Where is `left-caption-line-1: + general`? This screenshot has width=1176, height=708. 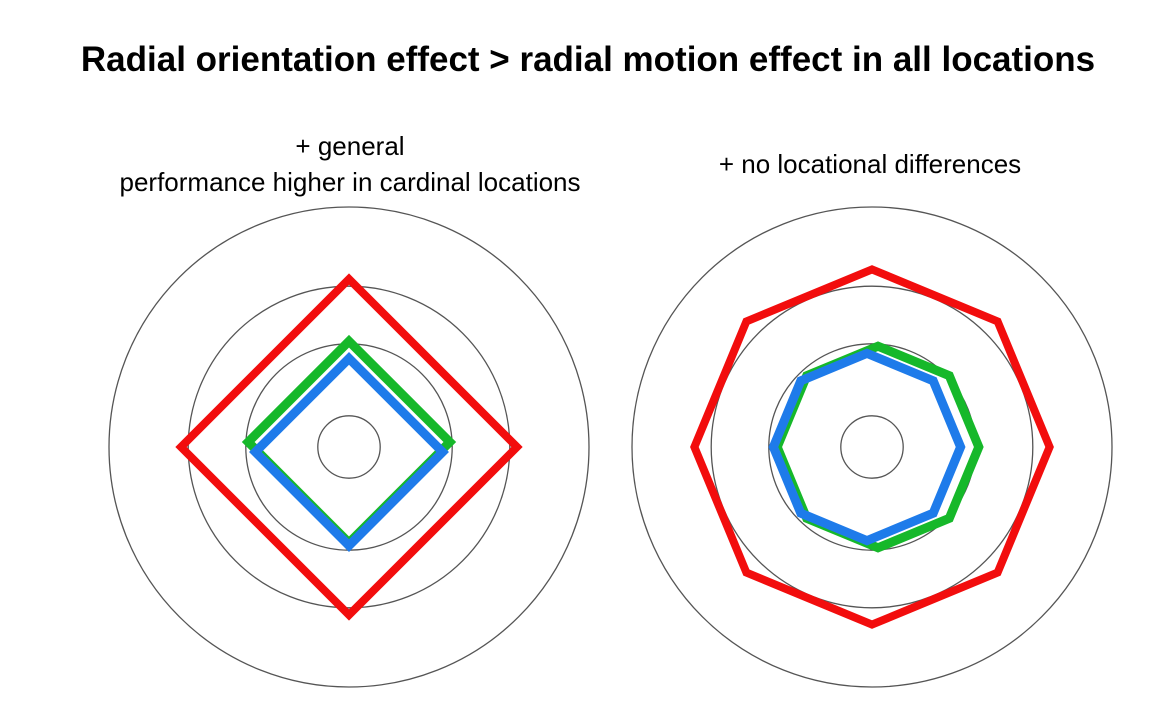
left-caption-line-1: + general is located at coordinates (350, 146).